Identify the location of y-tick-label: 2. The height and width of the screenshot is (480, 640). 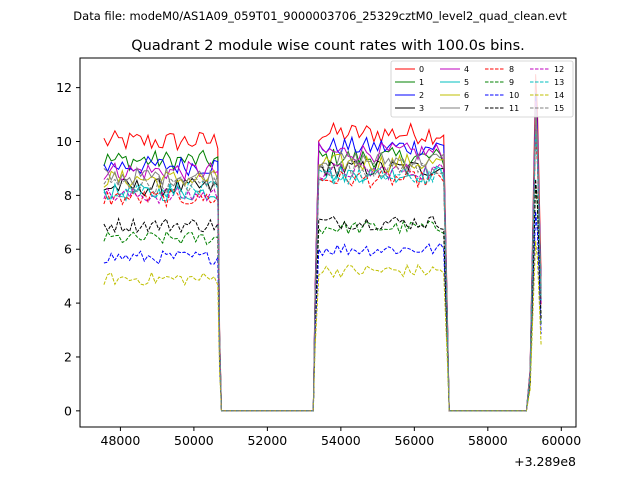
(68, 356).